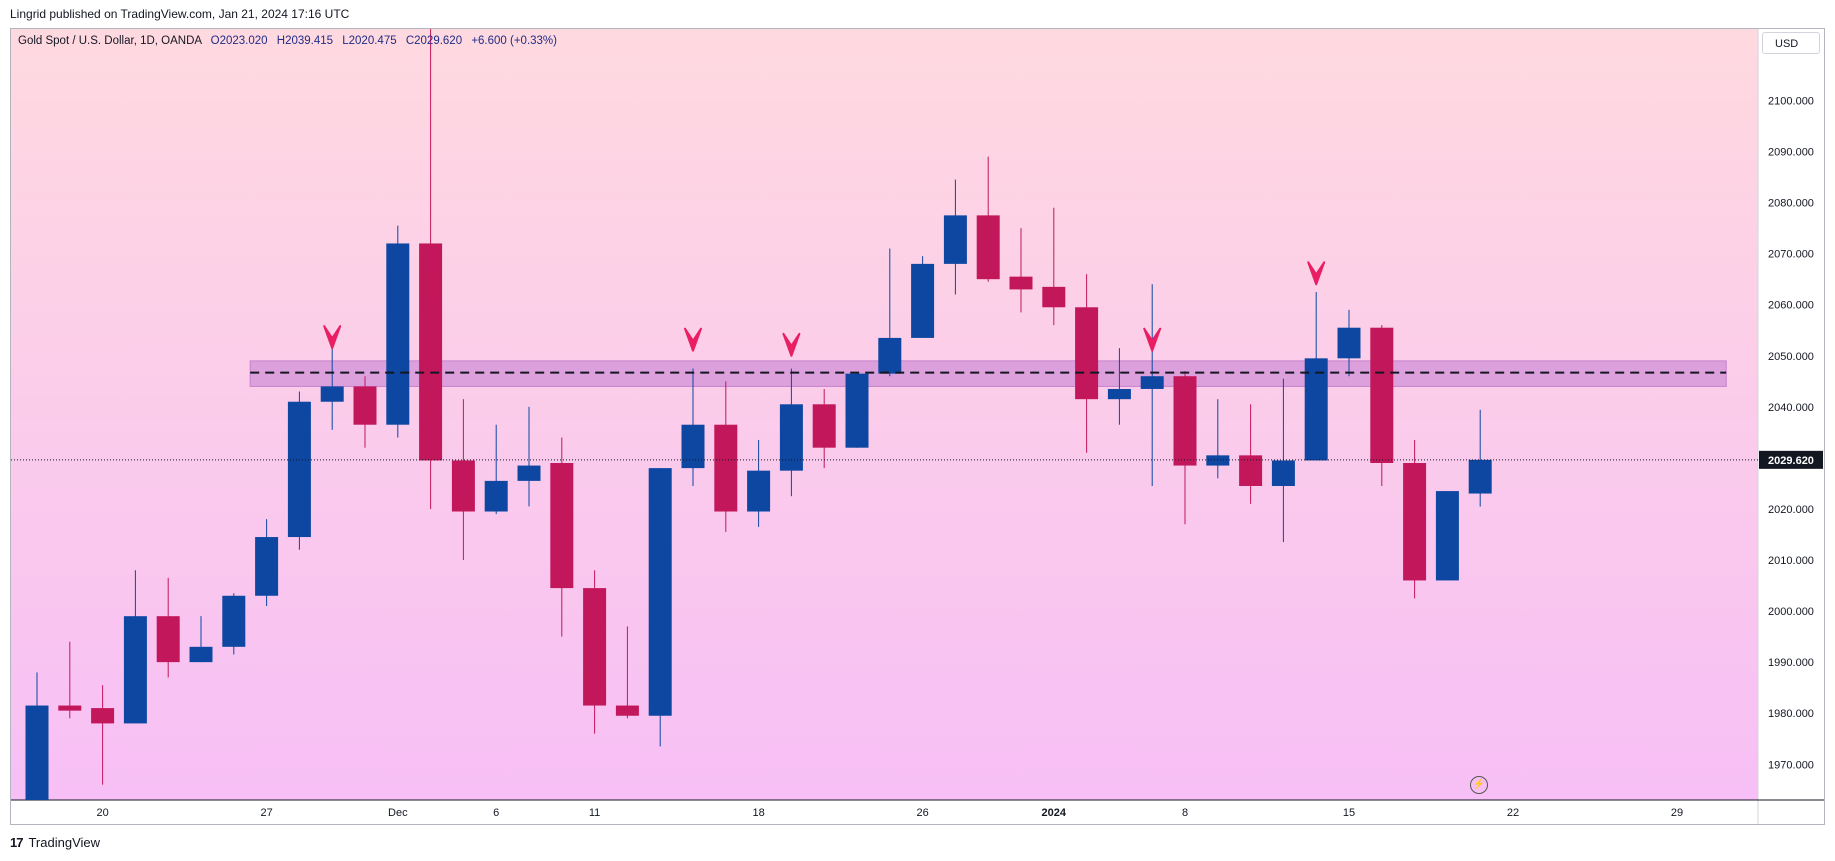  What do you see at coordinates (988, 317) in the screenshot?
I see `arrow-markers` at bounding box center [988, 317].